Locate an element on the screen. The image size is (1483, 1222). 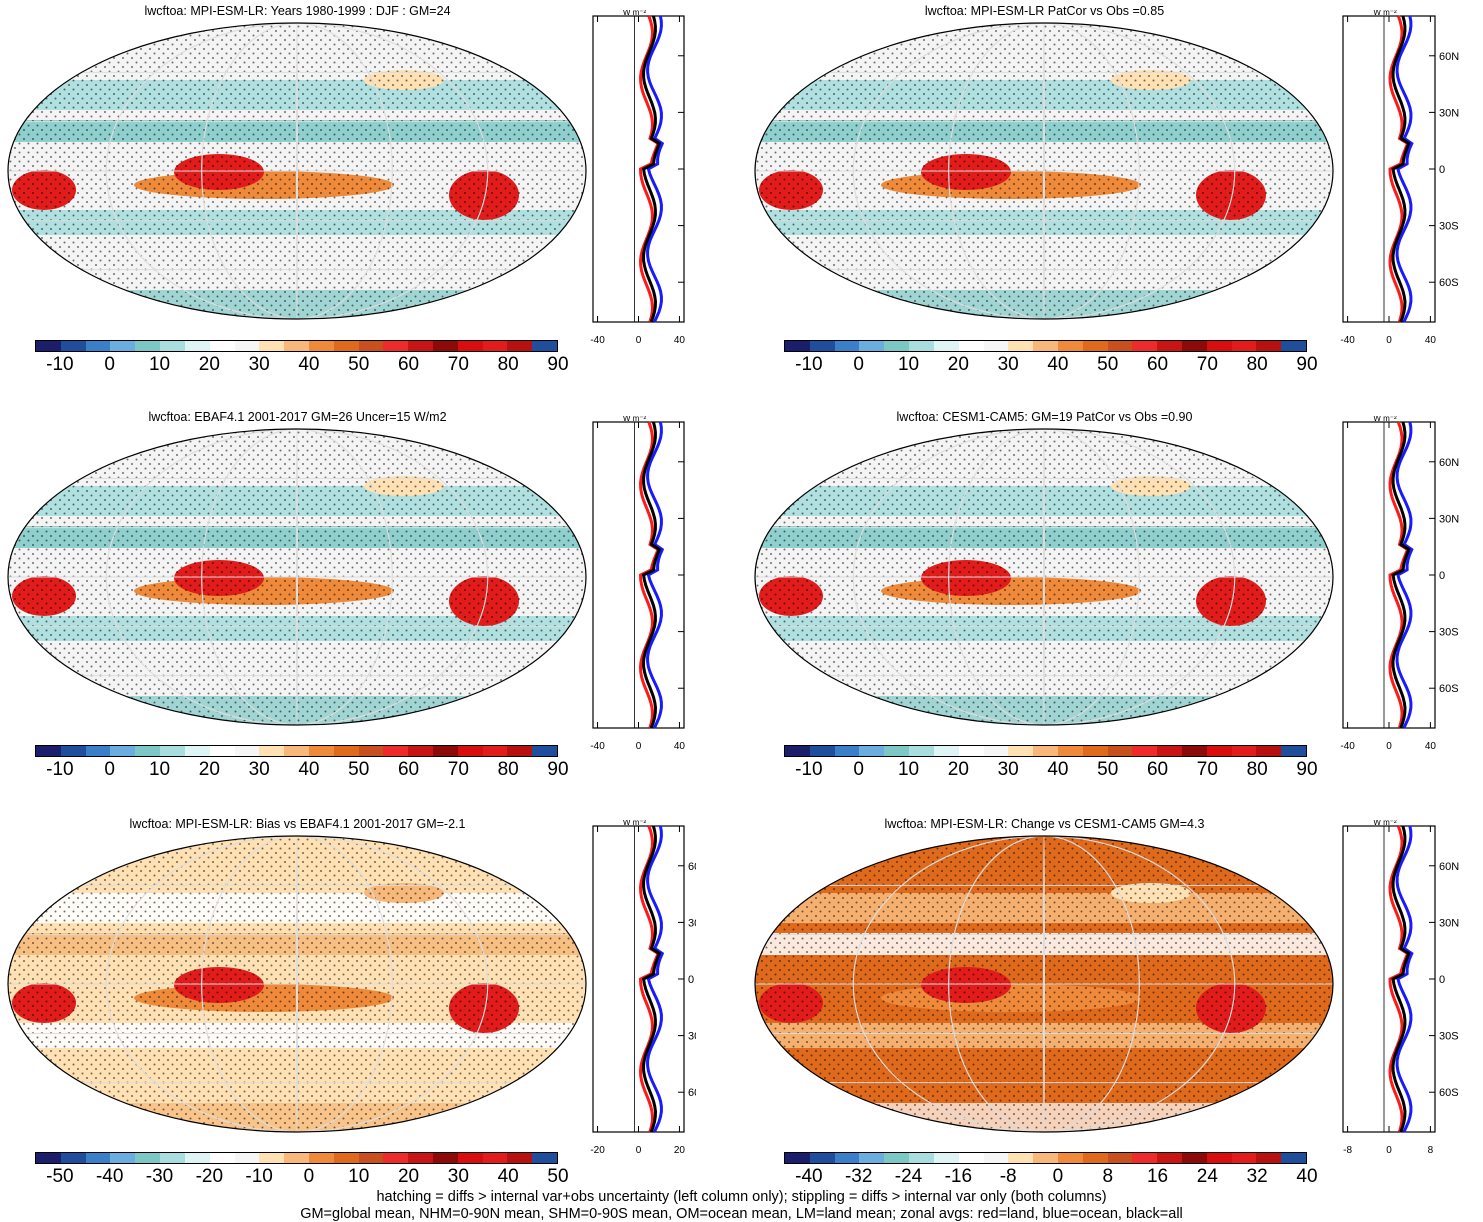
colorbar-tick-label: 90 is located at coordinates (558, 364).